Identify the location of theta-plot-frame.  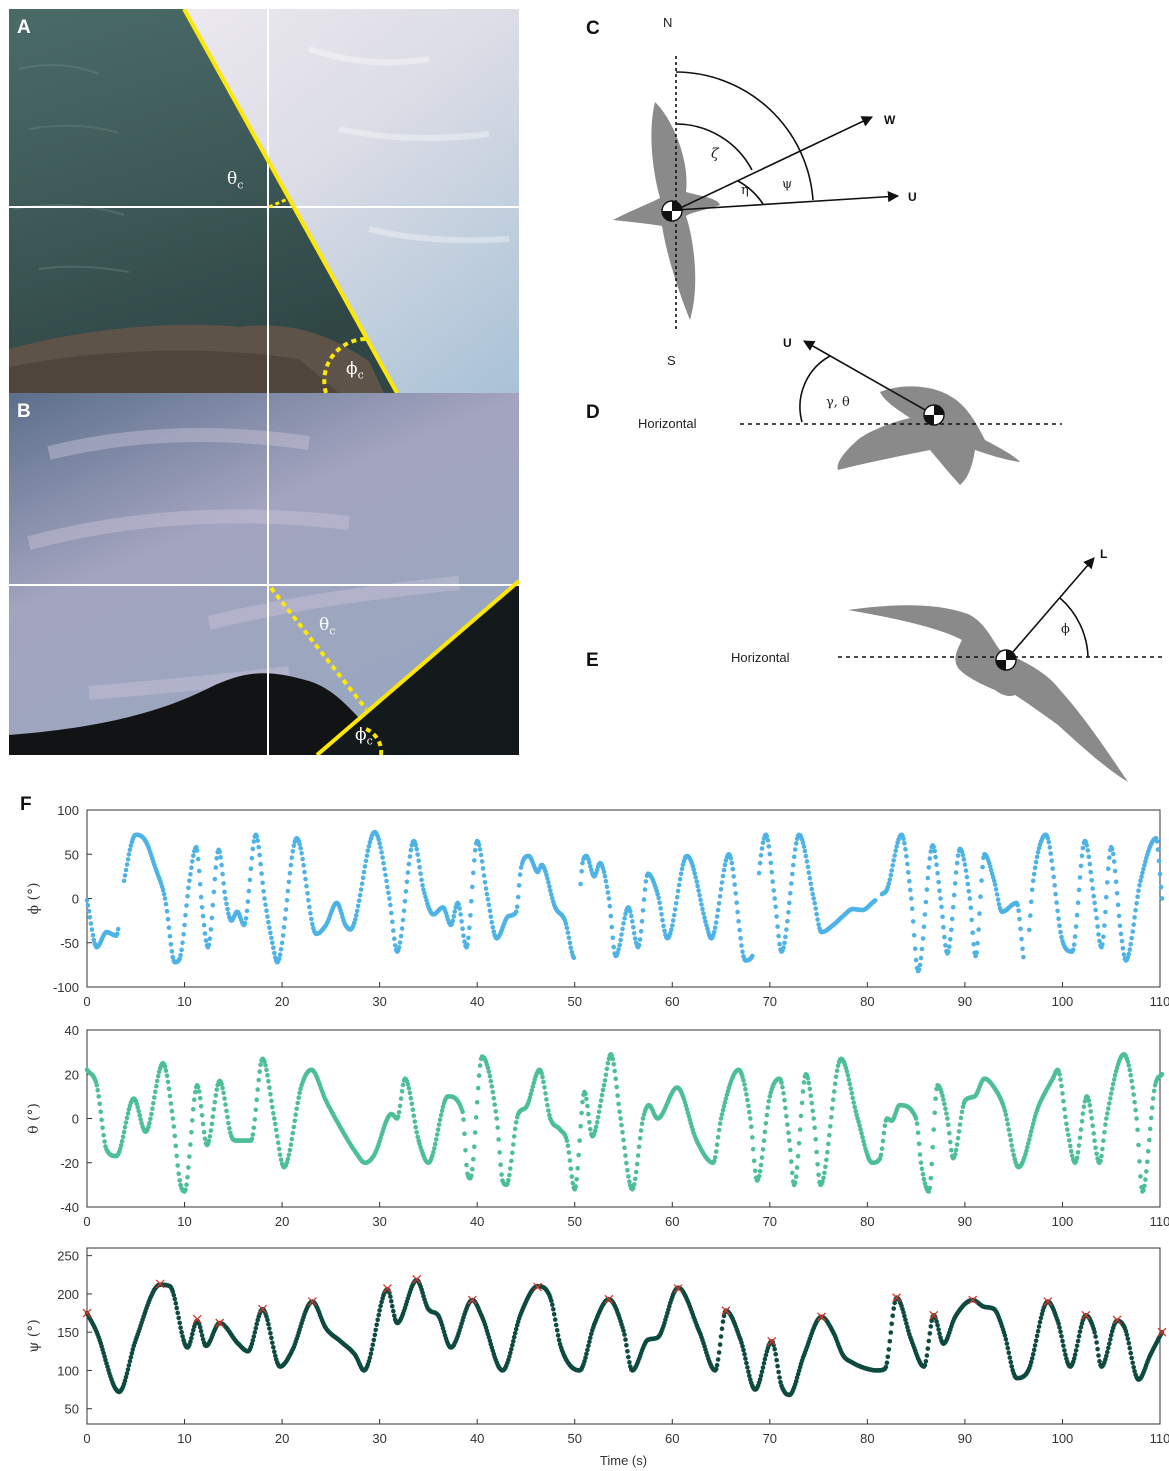
(623, 1118).